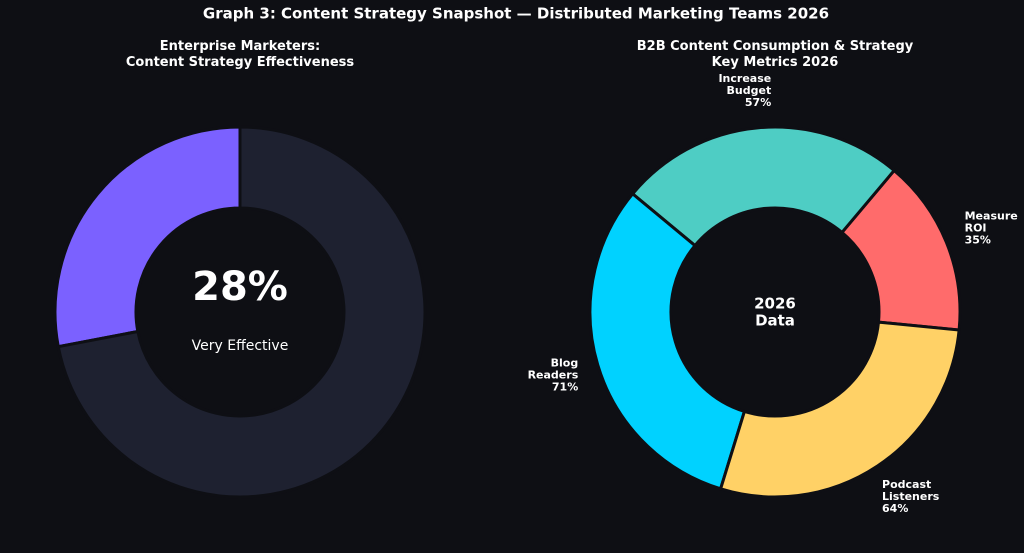 The height and width of the screenshot is (553, 1024). Describe the element at coordinates (978, 239) in the screenshot. I see `segment-value-label: 35%` at that location.